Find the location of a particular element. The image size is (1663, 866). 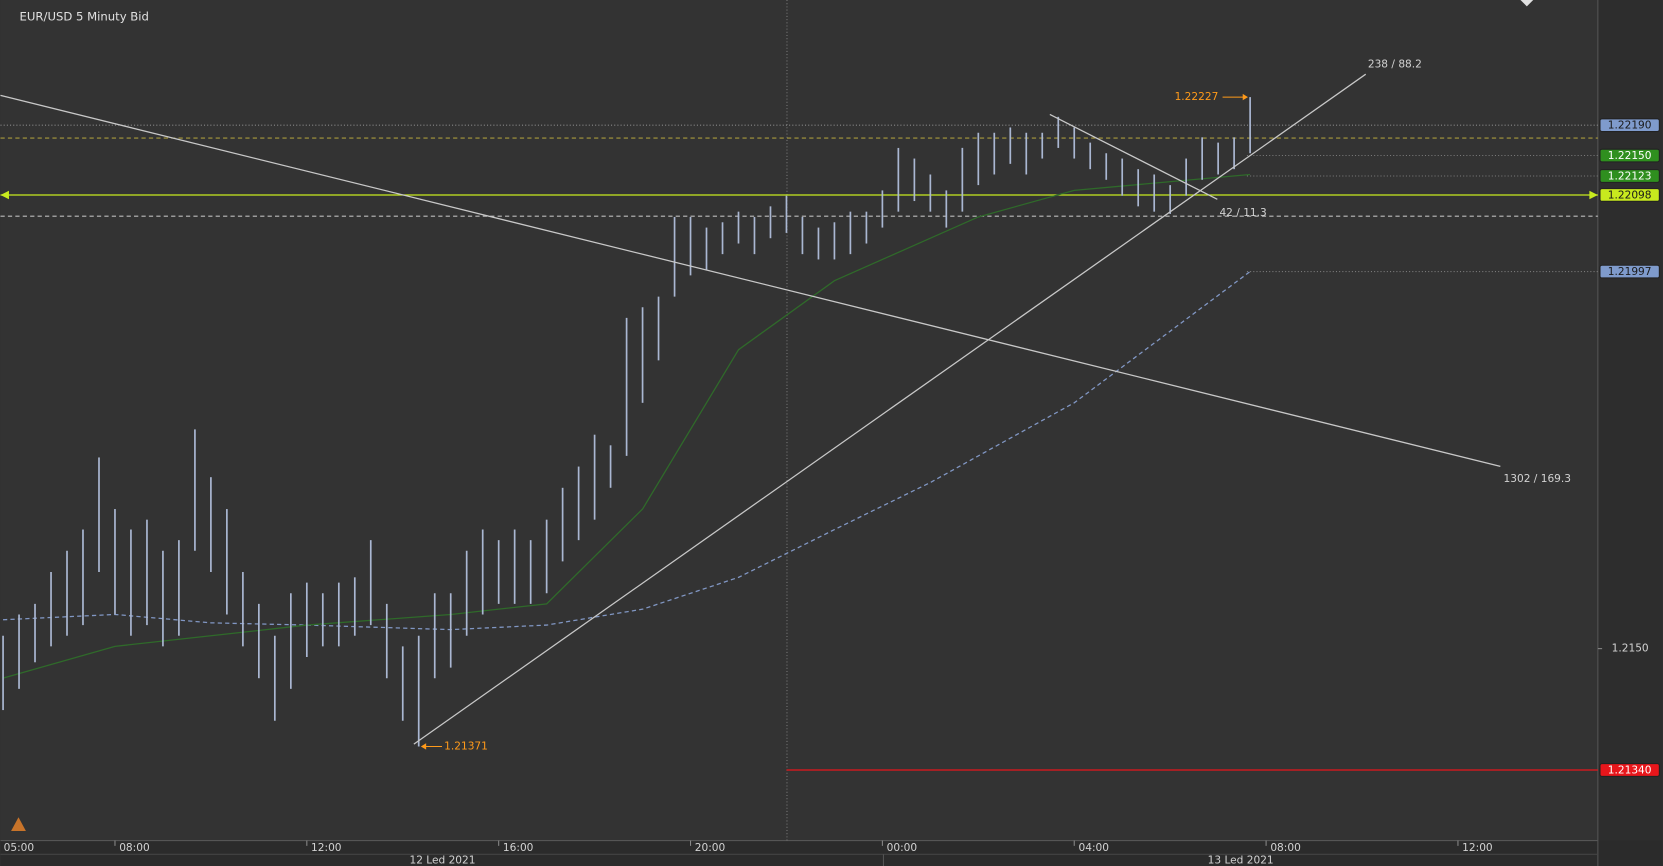

price-label: 1.21997 is located at coordinates (1630, 272).